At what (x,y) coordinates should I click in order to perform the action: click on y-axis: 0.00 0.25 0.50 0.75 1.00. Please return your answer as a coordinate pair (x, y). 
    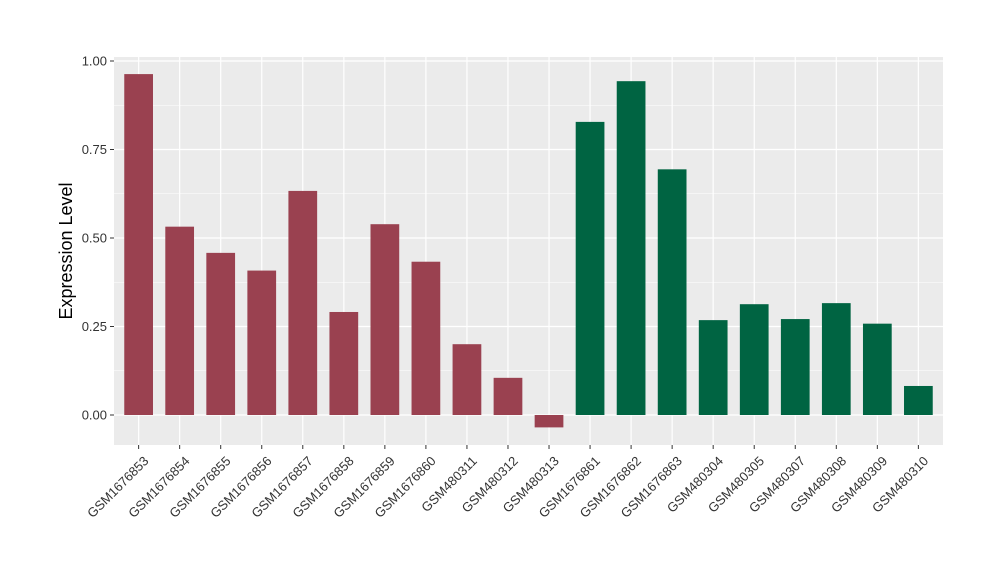
    Looking at the image, I should click on (98, 238).